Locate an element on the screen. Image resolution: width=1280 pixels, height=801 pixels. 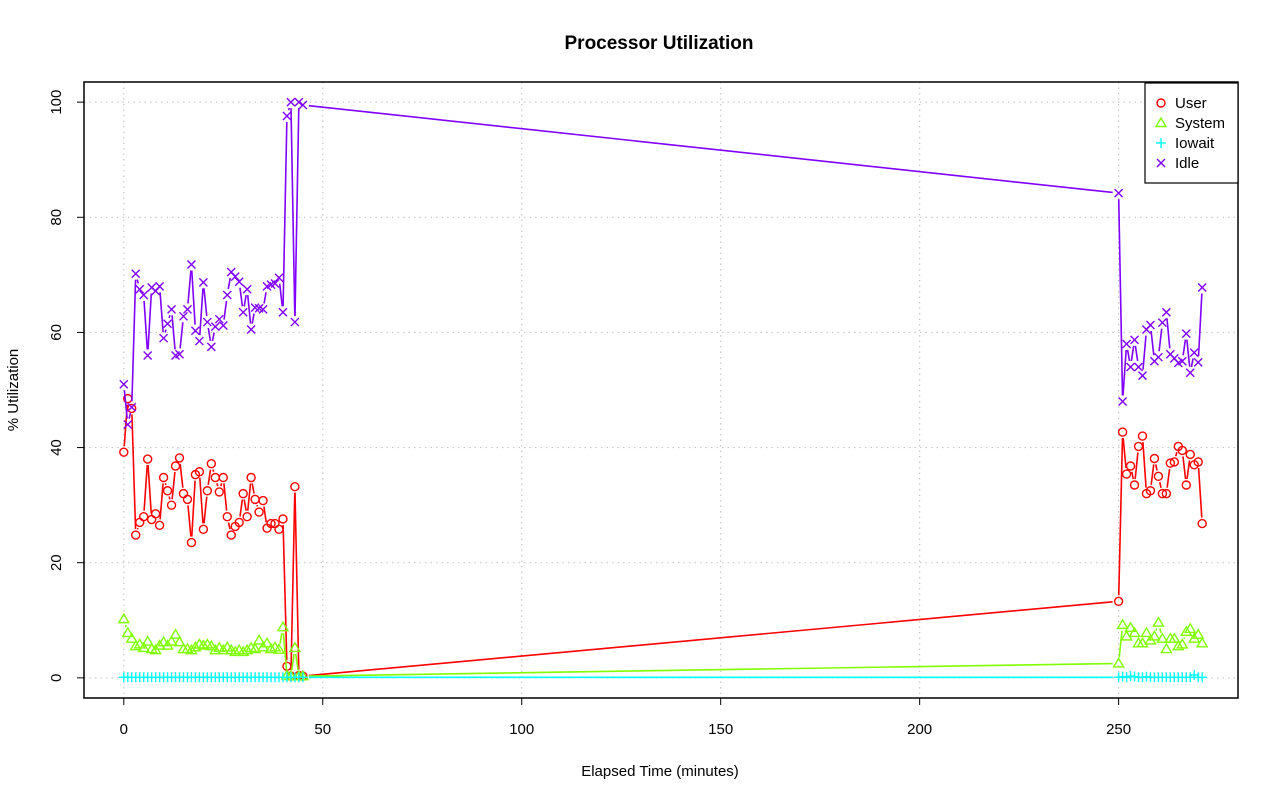
legend-label-user: User is located at coordinates (1191, 103).